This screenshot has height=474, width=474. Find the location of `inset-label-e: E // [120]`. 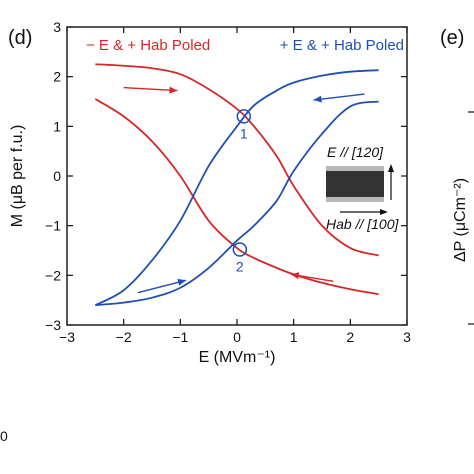

inset-label-e: E // [120] is located at coordinates (355, 152).